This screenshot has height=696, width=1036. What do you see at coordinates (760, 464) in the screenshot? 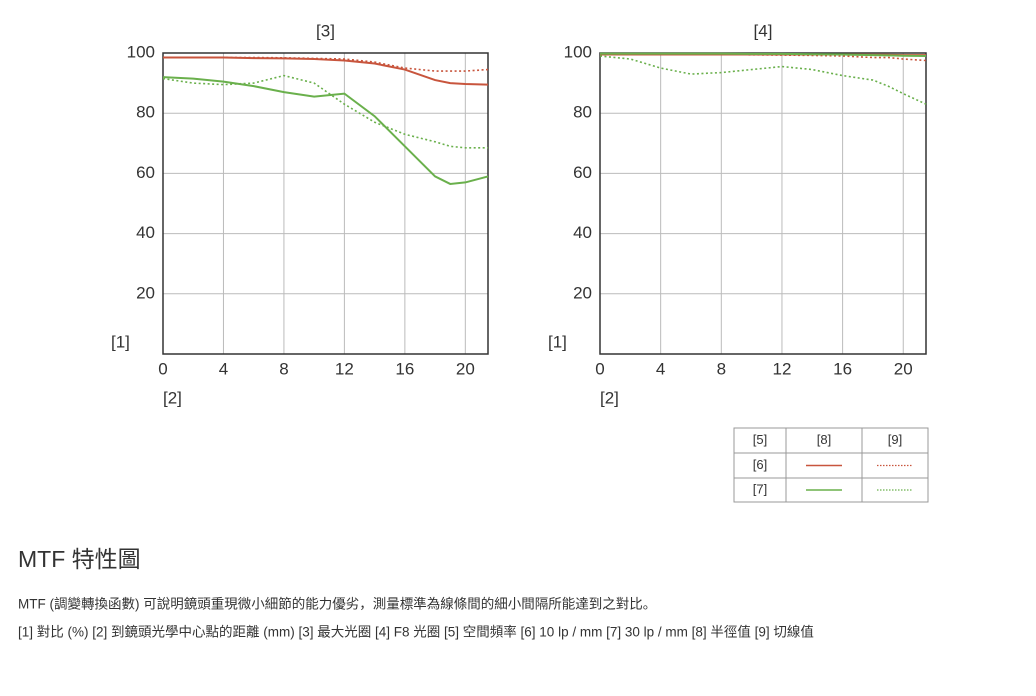
I see `legend-row-label: [6]` at bounding box center [760, 464].